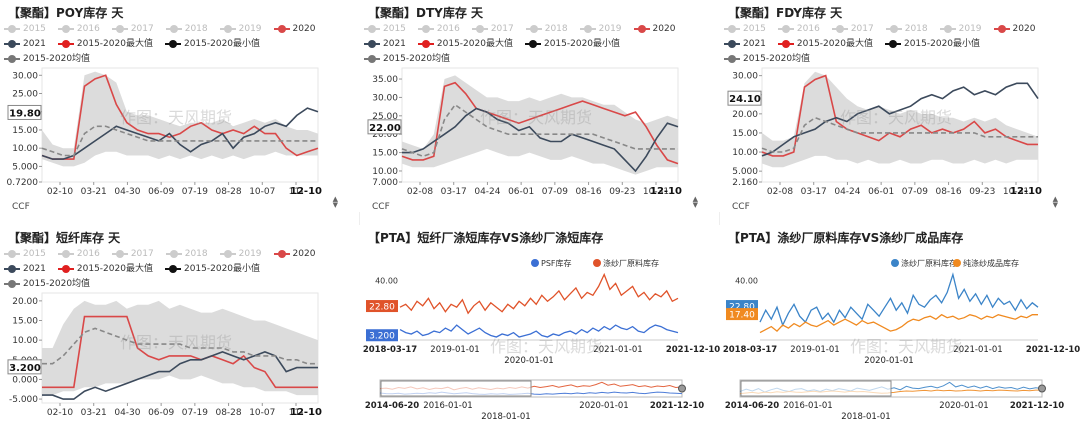 This screenshot has height=425, width=1080. I want to click on y-tick-label: 5.000, so click(745, 172).